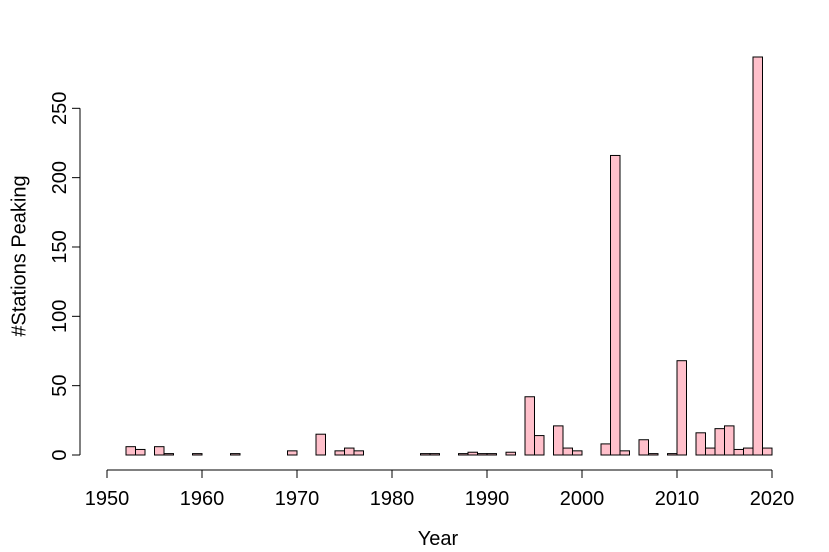  What do you see at coordinates (60, 108) in the screenshot?
I see `y-tick-label: 250` at bounding box center [60, 108].